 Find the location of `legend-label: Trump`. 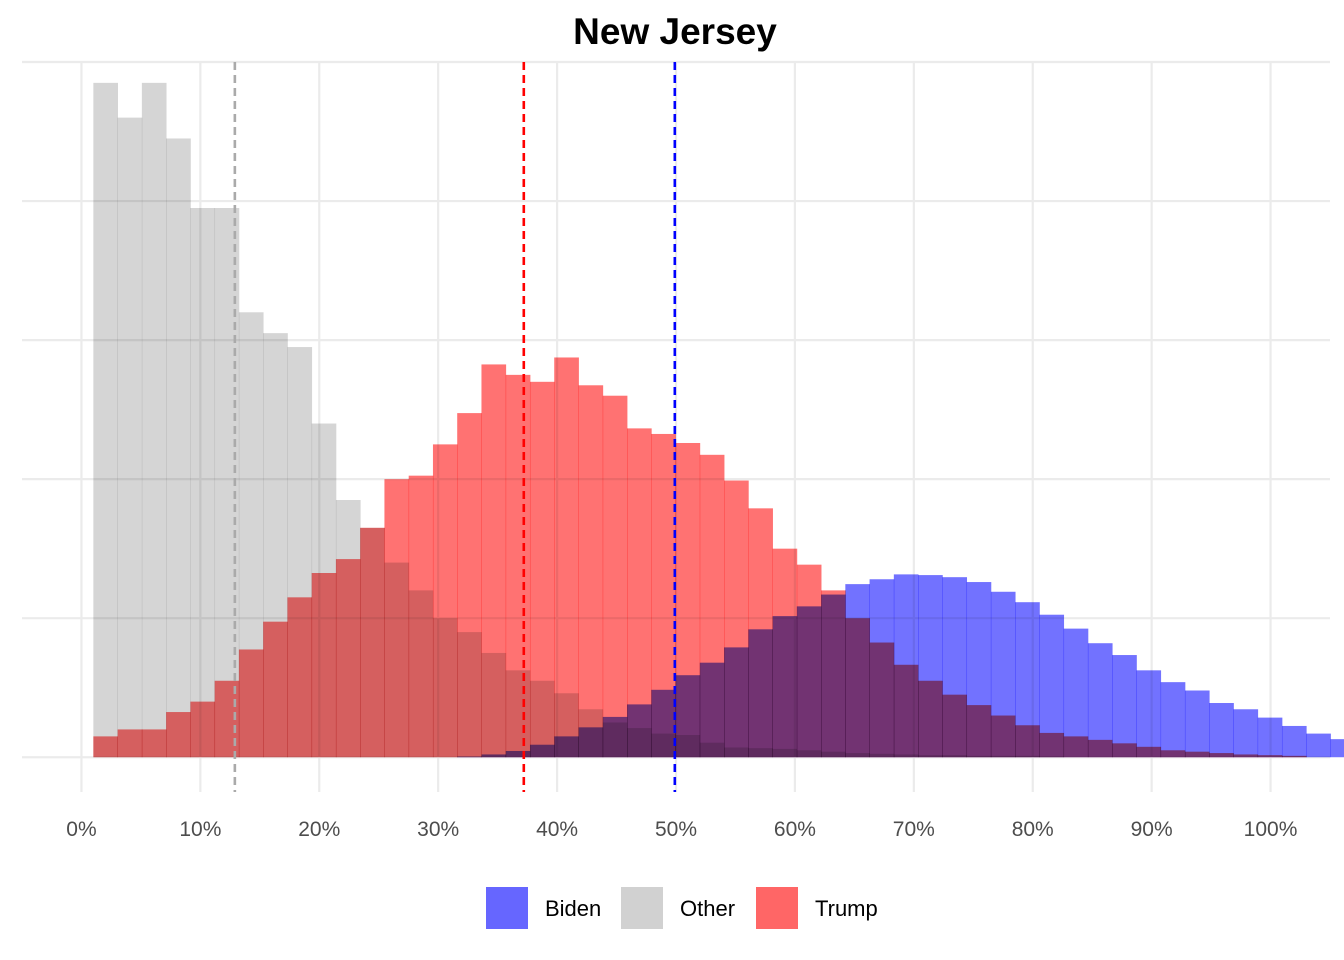

legend-label: Trump is located at coordinates (846, 908).